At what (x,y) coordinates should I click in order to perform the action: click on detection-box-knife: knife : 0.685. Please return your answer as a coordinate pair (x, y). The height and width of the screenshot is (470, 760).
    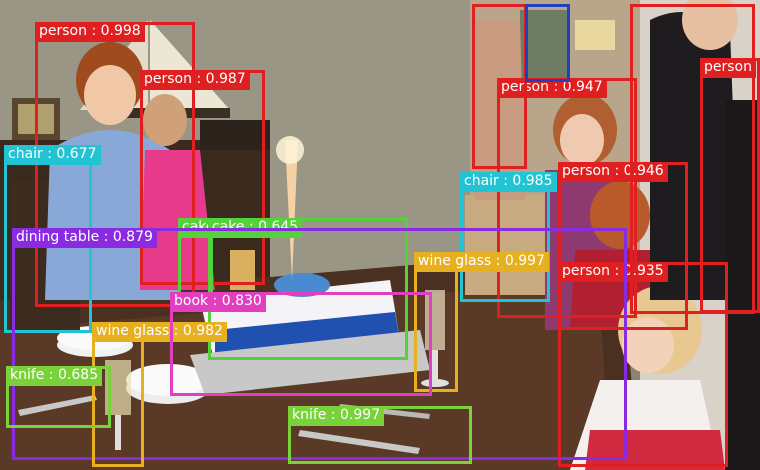
    Looking at the image, I should click on (58, 397).